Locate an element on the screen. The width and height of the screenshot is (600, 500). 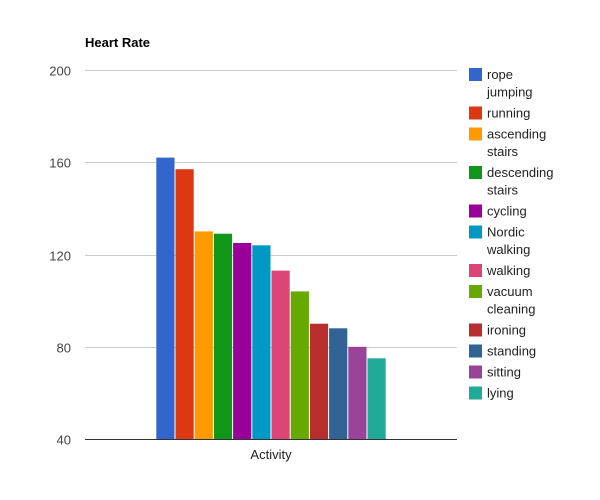
legend-item: walking is located at coordinates (499, 270).